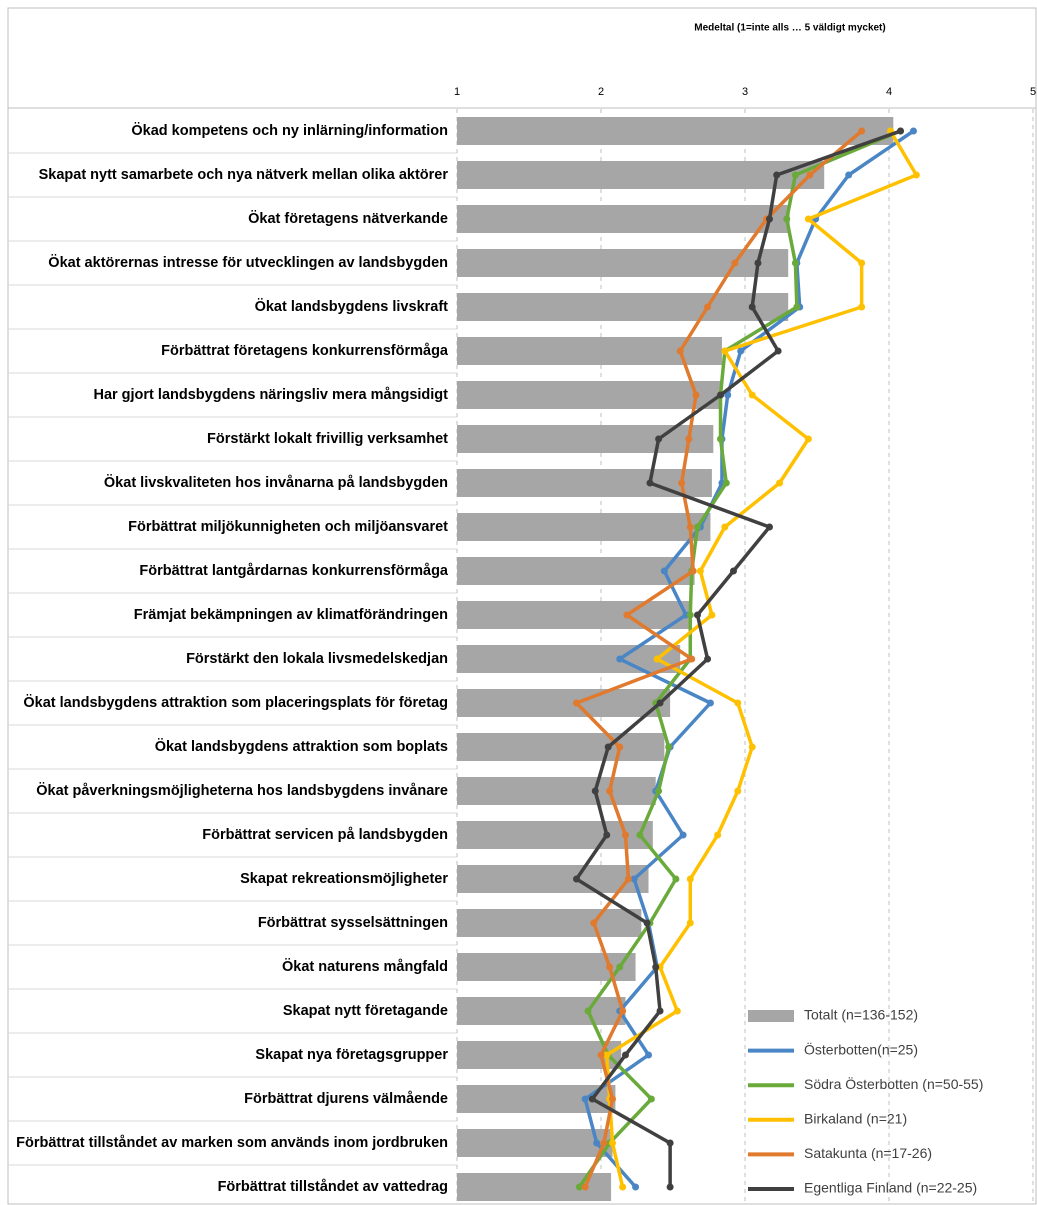 This screenshot has height=1205, width=1037. I want to click on x-tick-label: 3, so click(745, 92).